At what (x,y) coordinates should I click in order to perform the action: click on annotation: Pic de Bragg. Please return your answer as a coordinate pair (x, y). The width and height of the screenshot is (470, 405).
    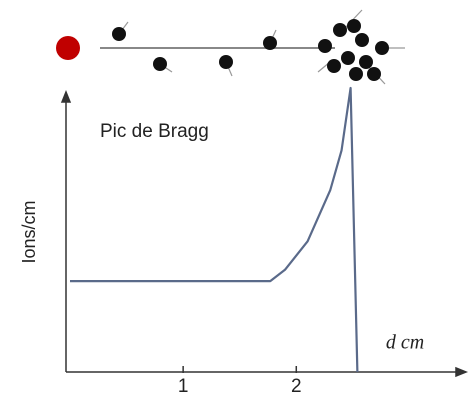
    Looking at the image, I should click on (154, 131).